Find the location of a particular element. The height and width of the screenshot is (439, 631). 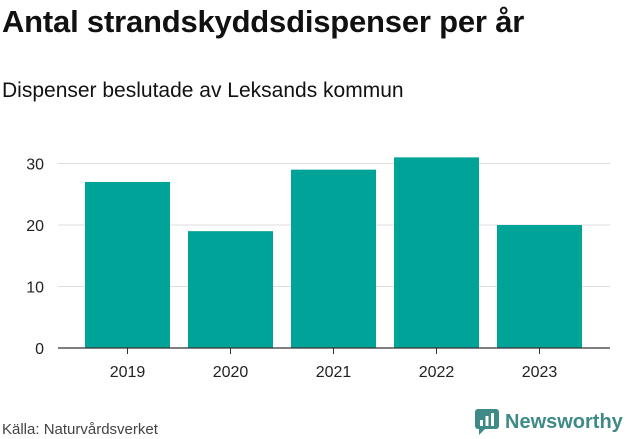

y-tick-label-30: 30 is located at coordinates (35, 165).